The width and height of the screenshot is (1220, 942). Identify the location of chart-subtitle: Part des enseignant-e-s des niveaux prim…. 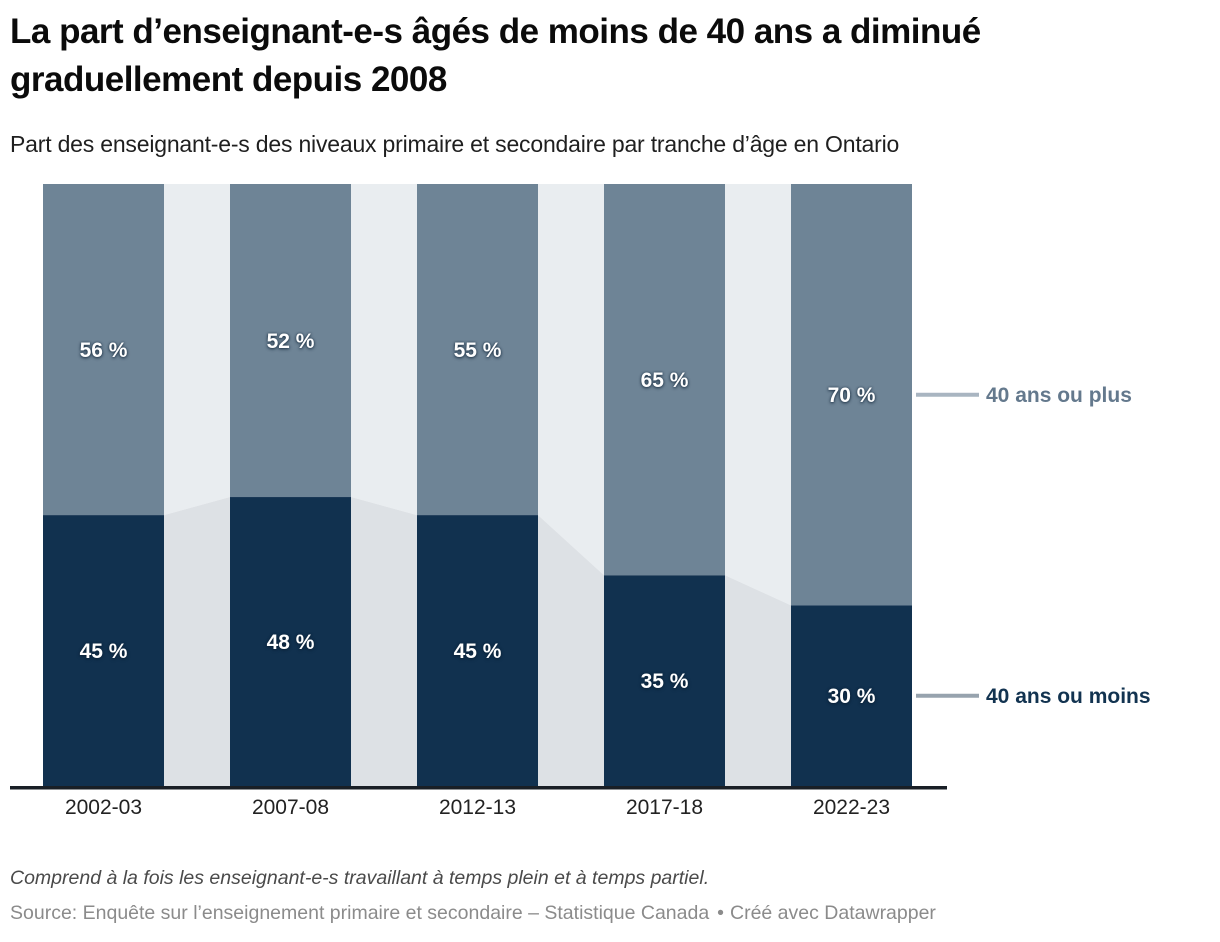
(455, 144).